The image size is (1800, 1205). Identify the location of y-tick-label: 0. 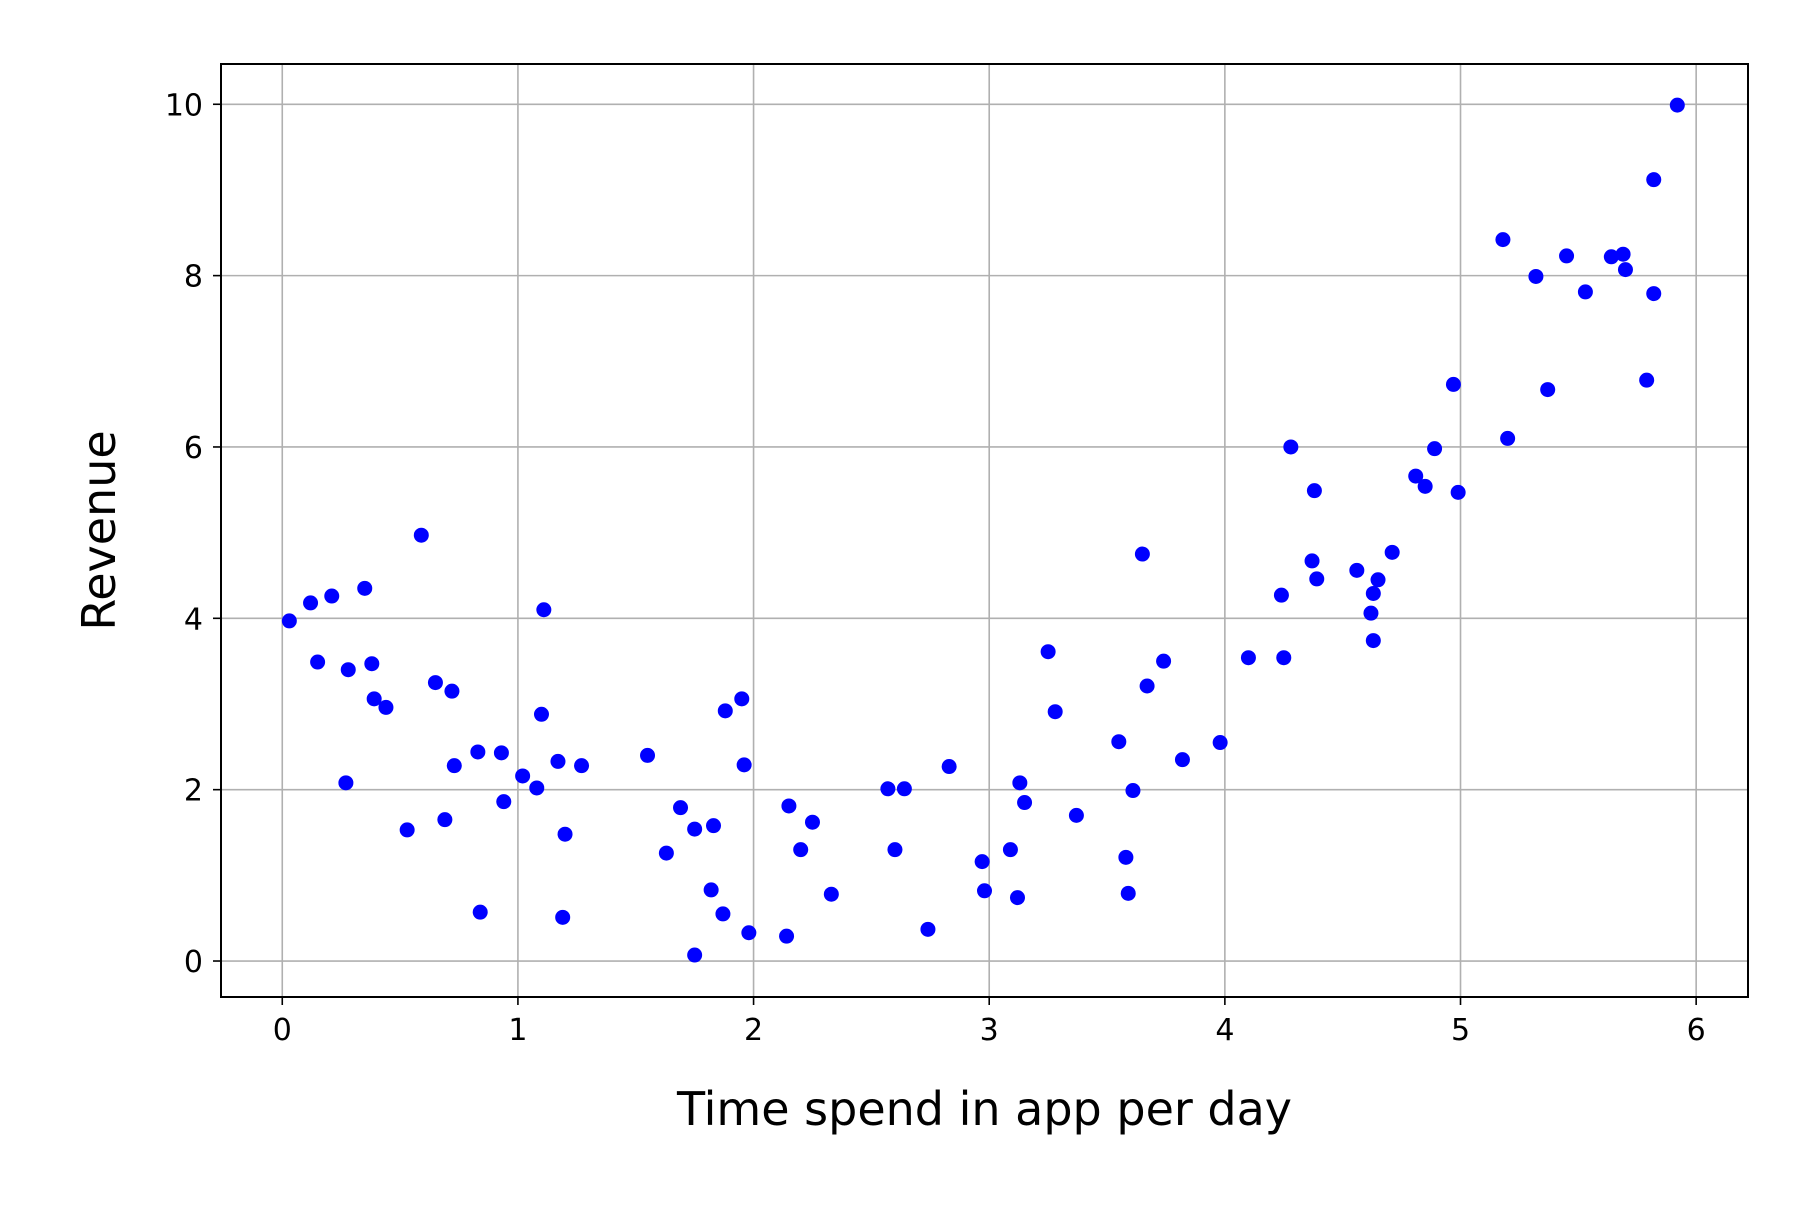
(193, 962).